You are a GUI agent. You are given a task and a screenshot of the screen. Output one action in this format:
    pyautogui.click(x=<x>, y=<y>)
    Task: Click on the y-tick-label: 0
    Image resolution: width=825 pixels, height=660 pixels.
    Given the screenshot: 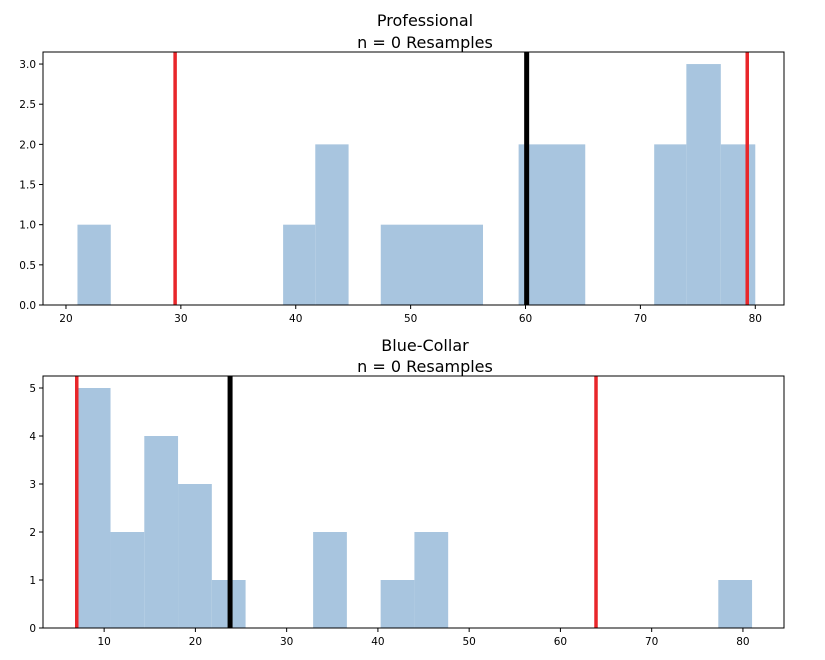 What is the action you would take?
    pyautogui.click(x=32, y=629)
    